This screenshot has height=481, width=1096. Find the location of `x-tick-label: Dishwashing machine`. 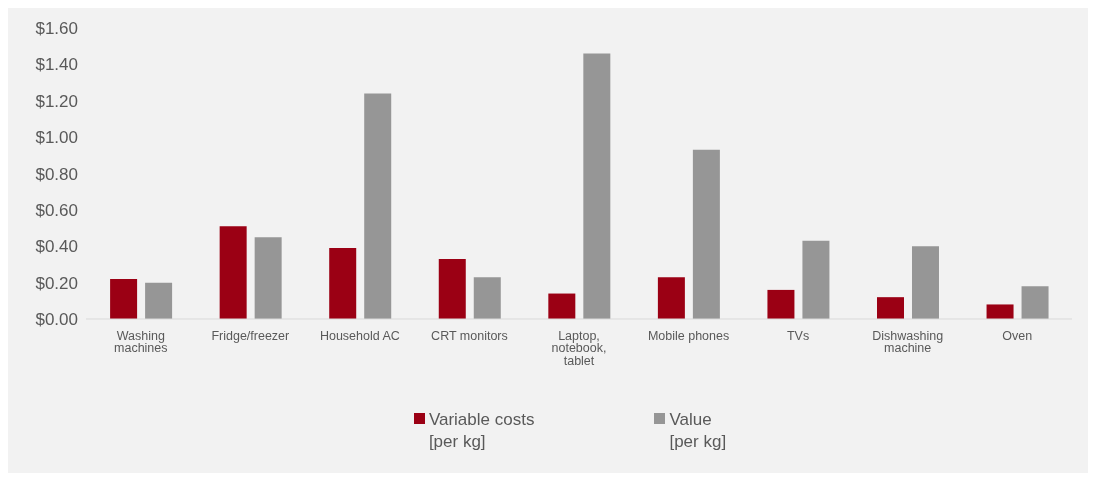

x-tick-label: Dishwashing machine is located at coordinates (908, 342).